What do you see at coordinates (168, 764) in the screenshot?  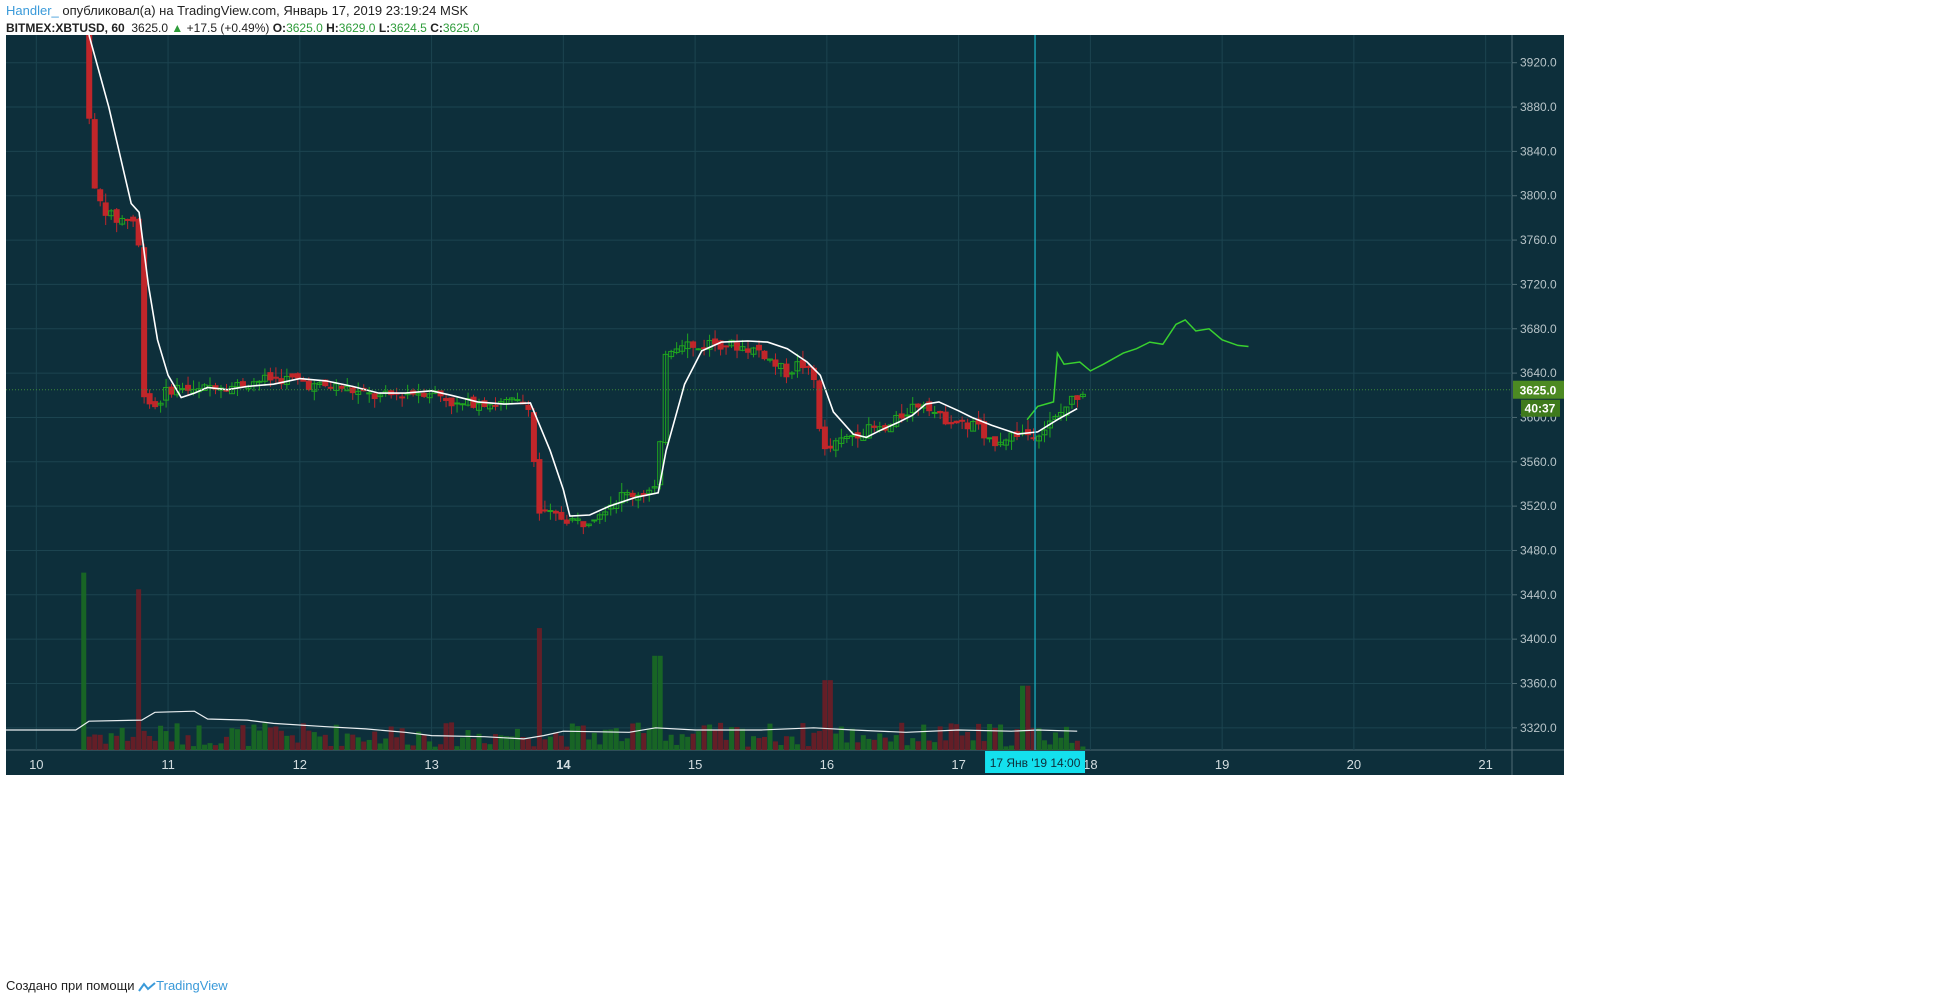 I see `x-tick-label: 11` at bounding box center [168, 764].